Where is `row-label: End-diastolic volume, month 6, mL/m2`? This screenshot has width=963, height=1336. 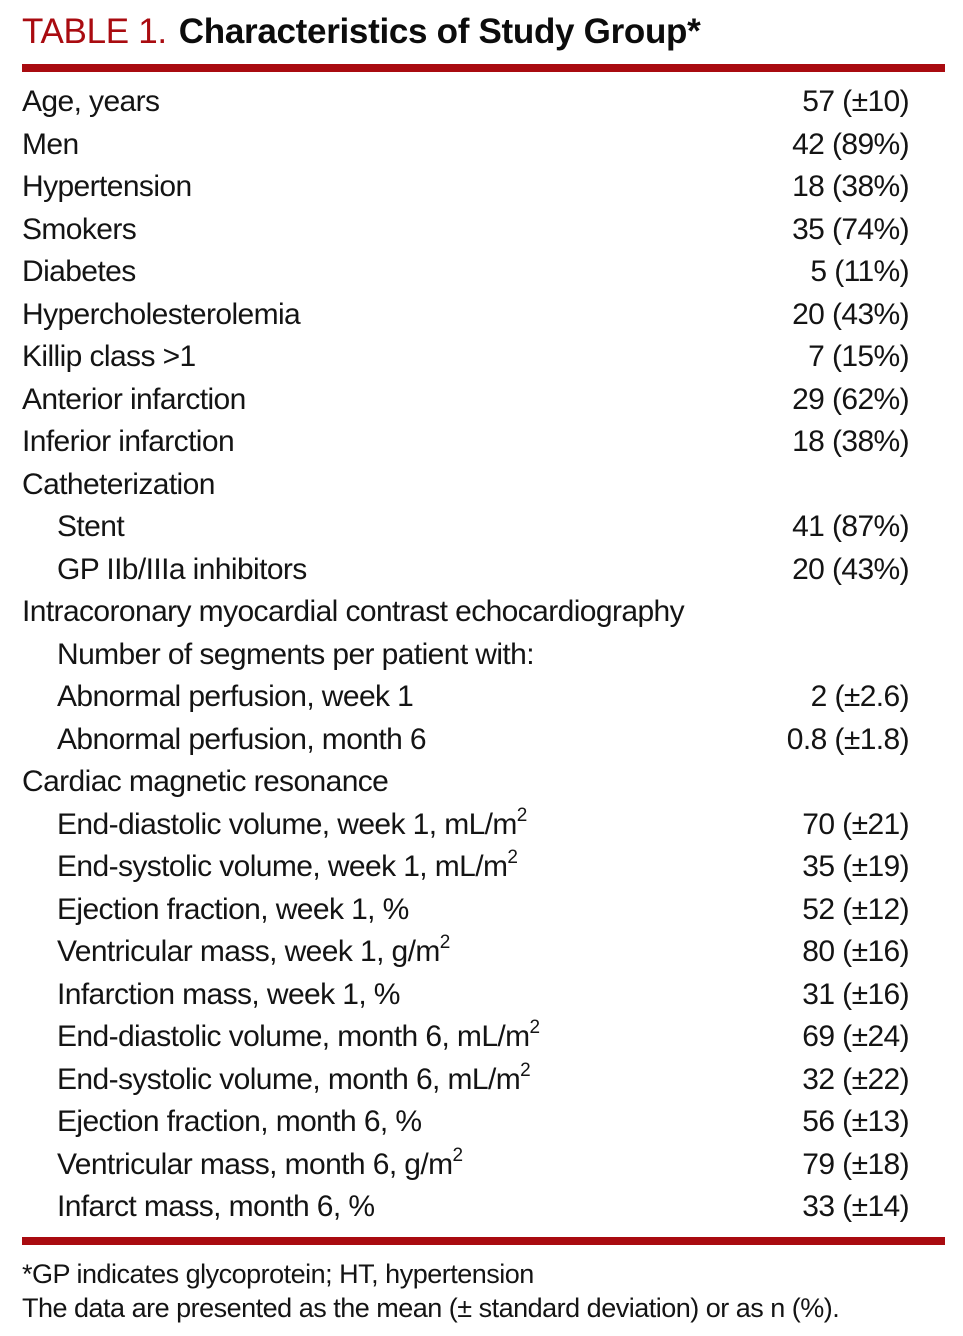 row-label: End-diastolic volume, month 6, mL/m2 is located at coordinates (299, 1035).